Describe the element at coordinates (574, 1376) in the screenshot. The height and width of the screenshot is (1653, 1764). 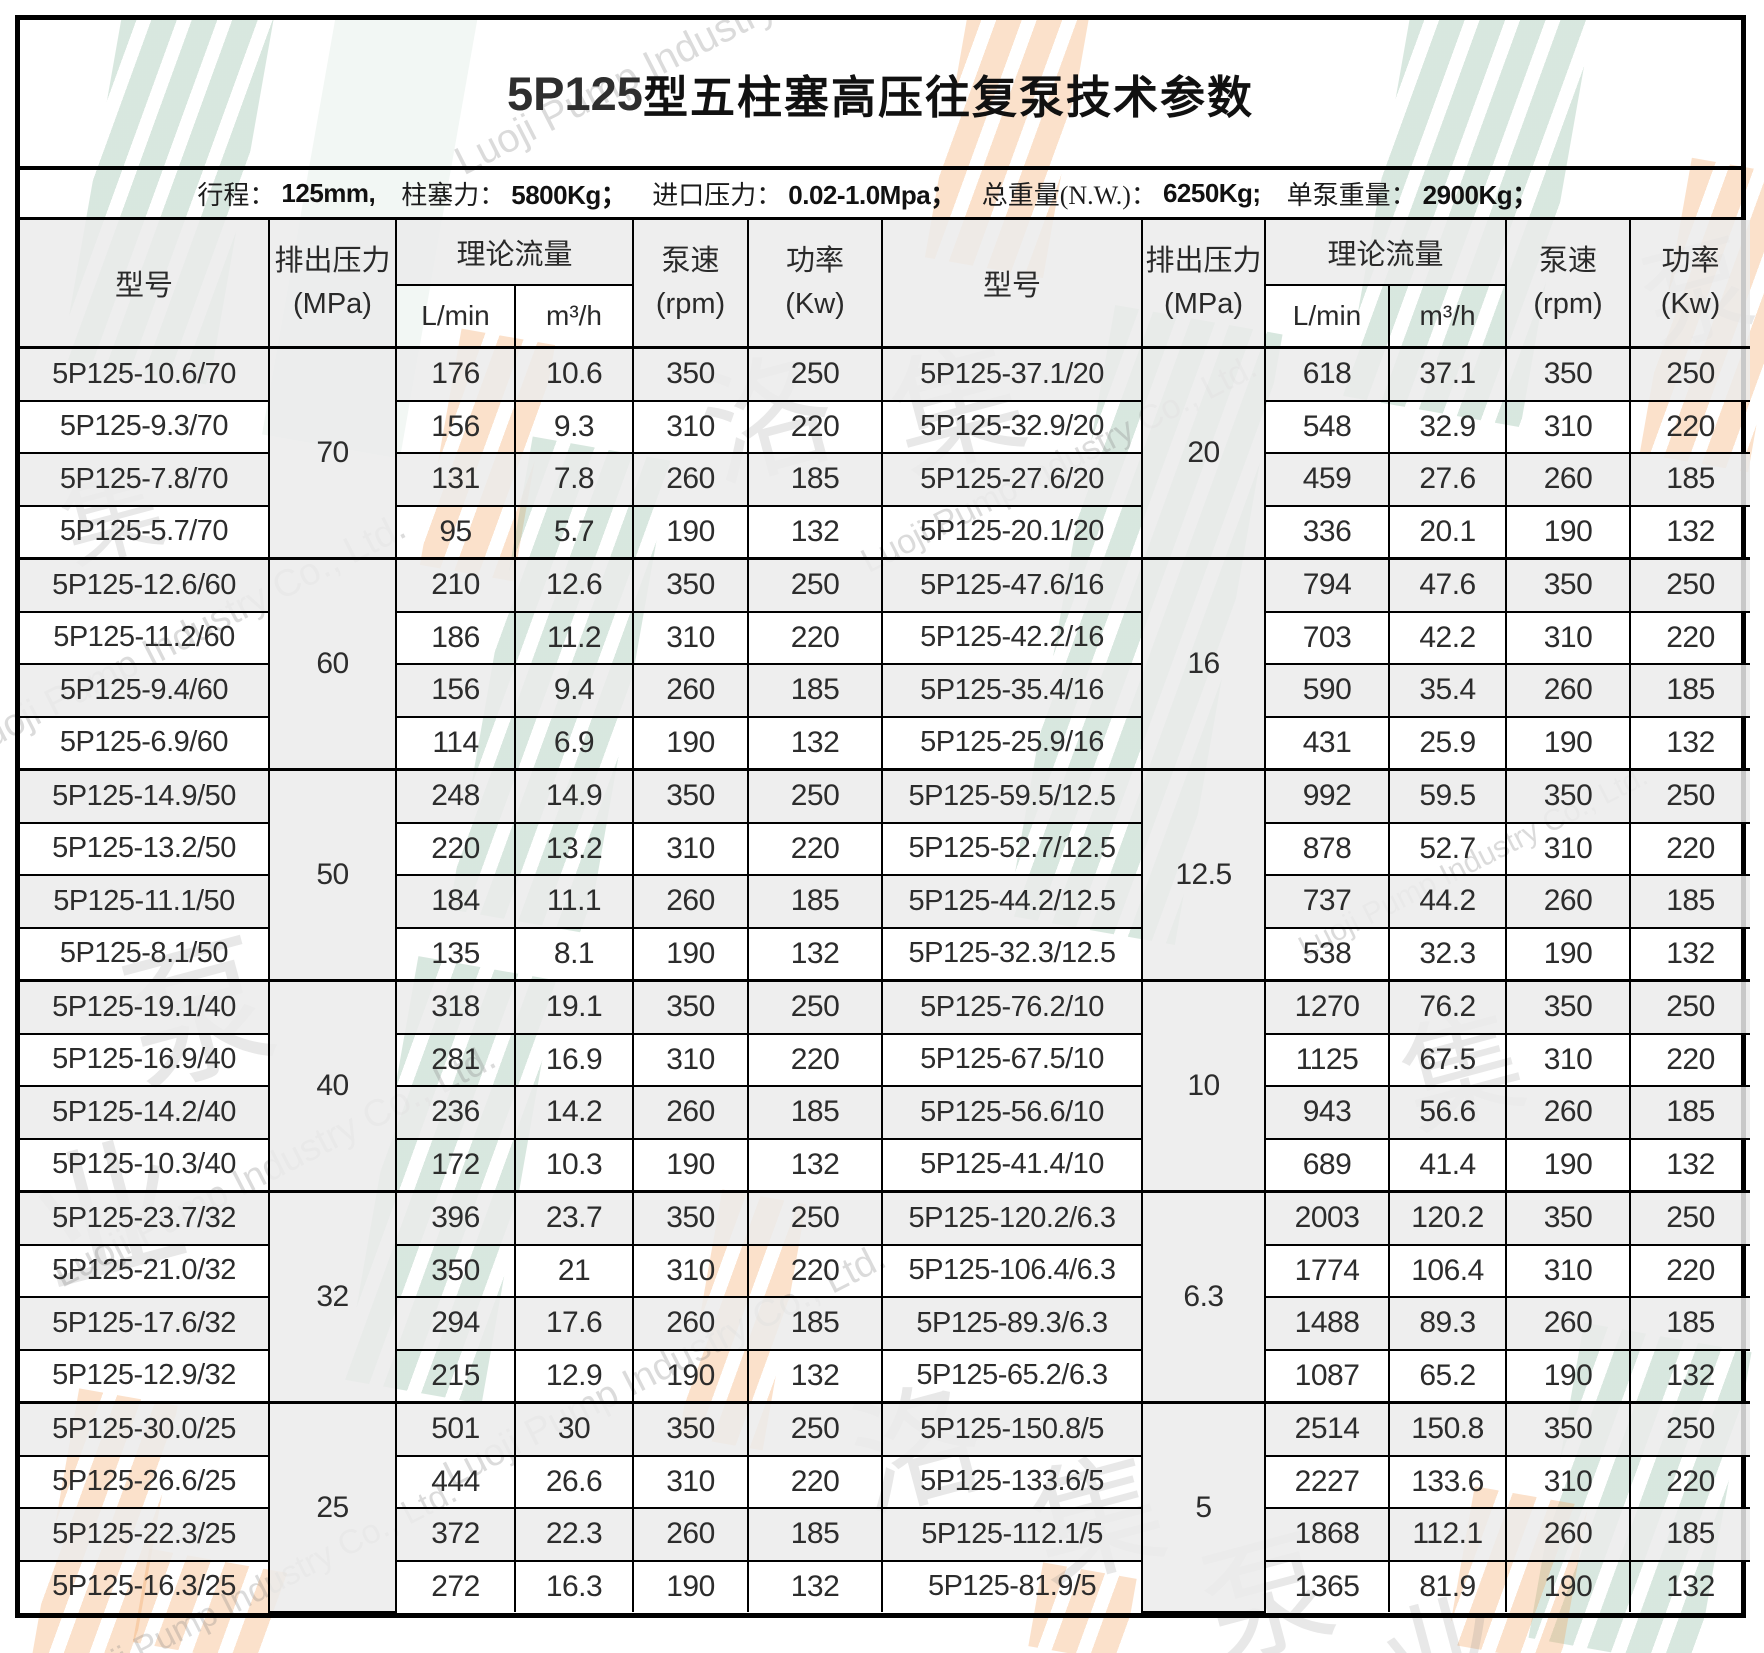
I see `flow-m3h-cell: 12.9` at that location.